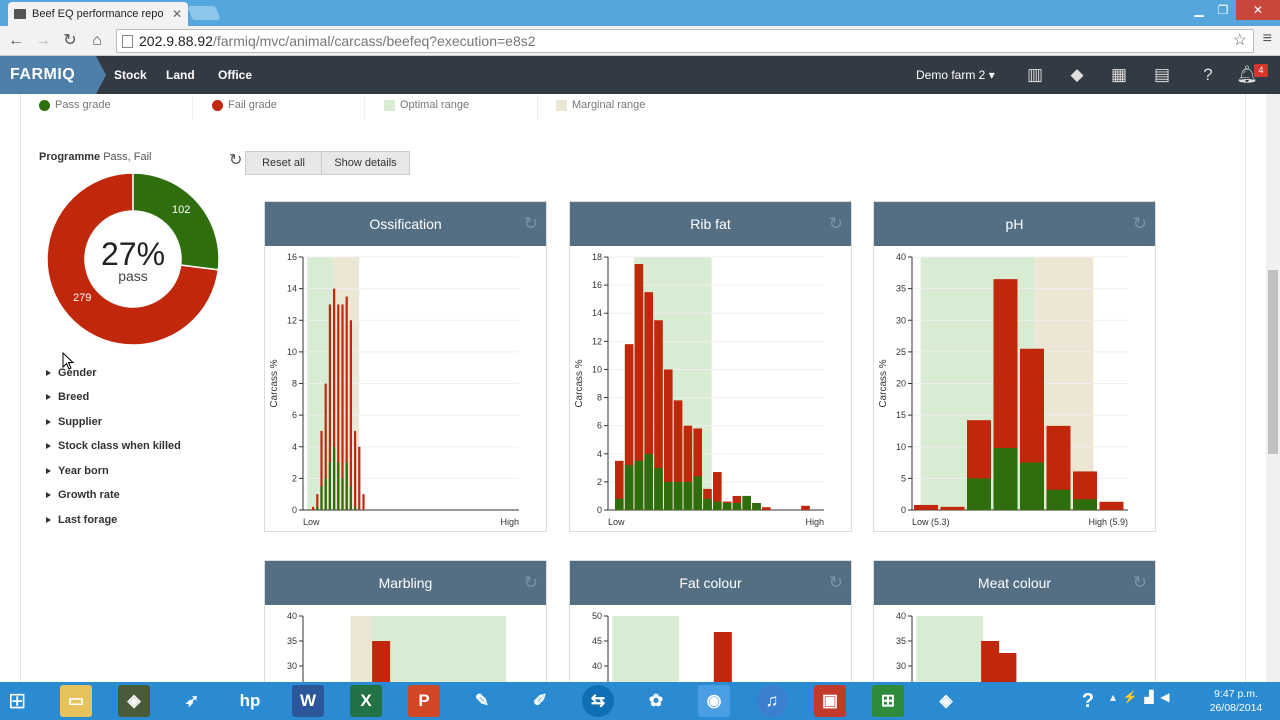 Image resolution: width=1280 pixels, height=720 pixels. Describe the element at coordinates (1261, 70) in the screenshot. I see `notification-badge: 4` at that location.